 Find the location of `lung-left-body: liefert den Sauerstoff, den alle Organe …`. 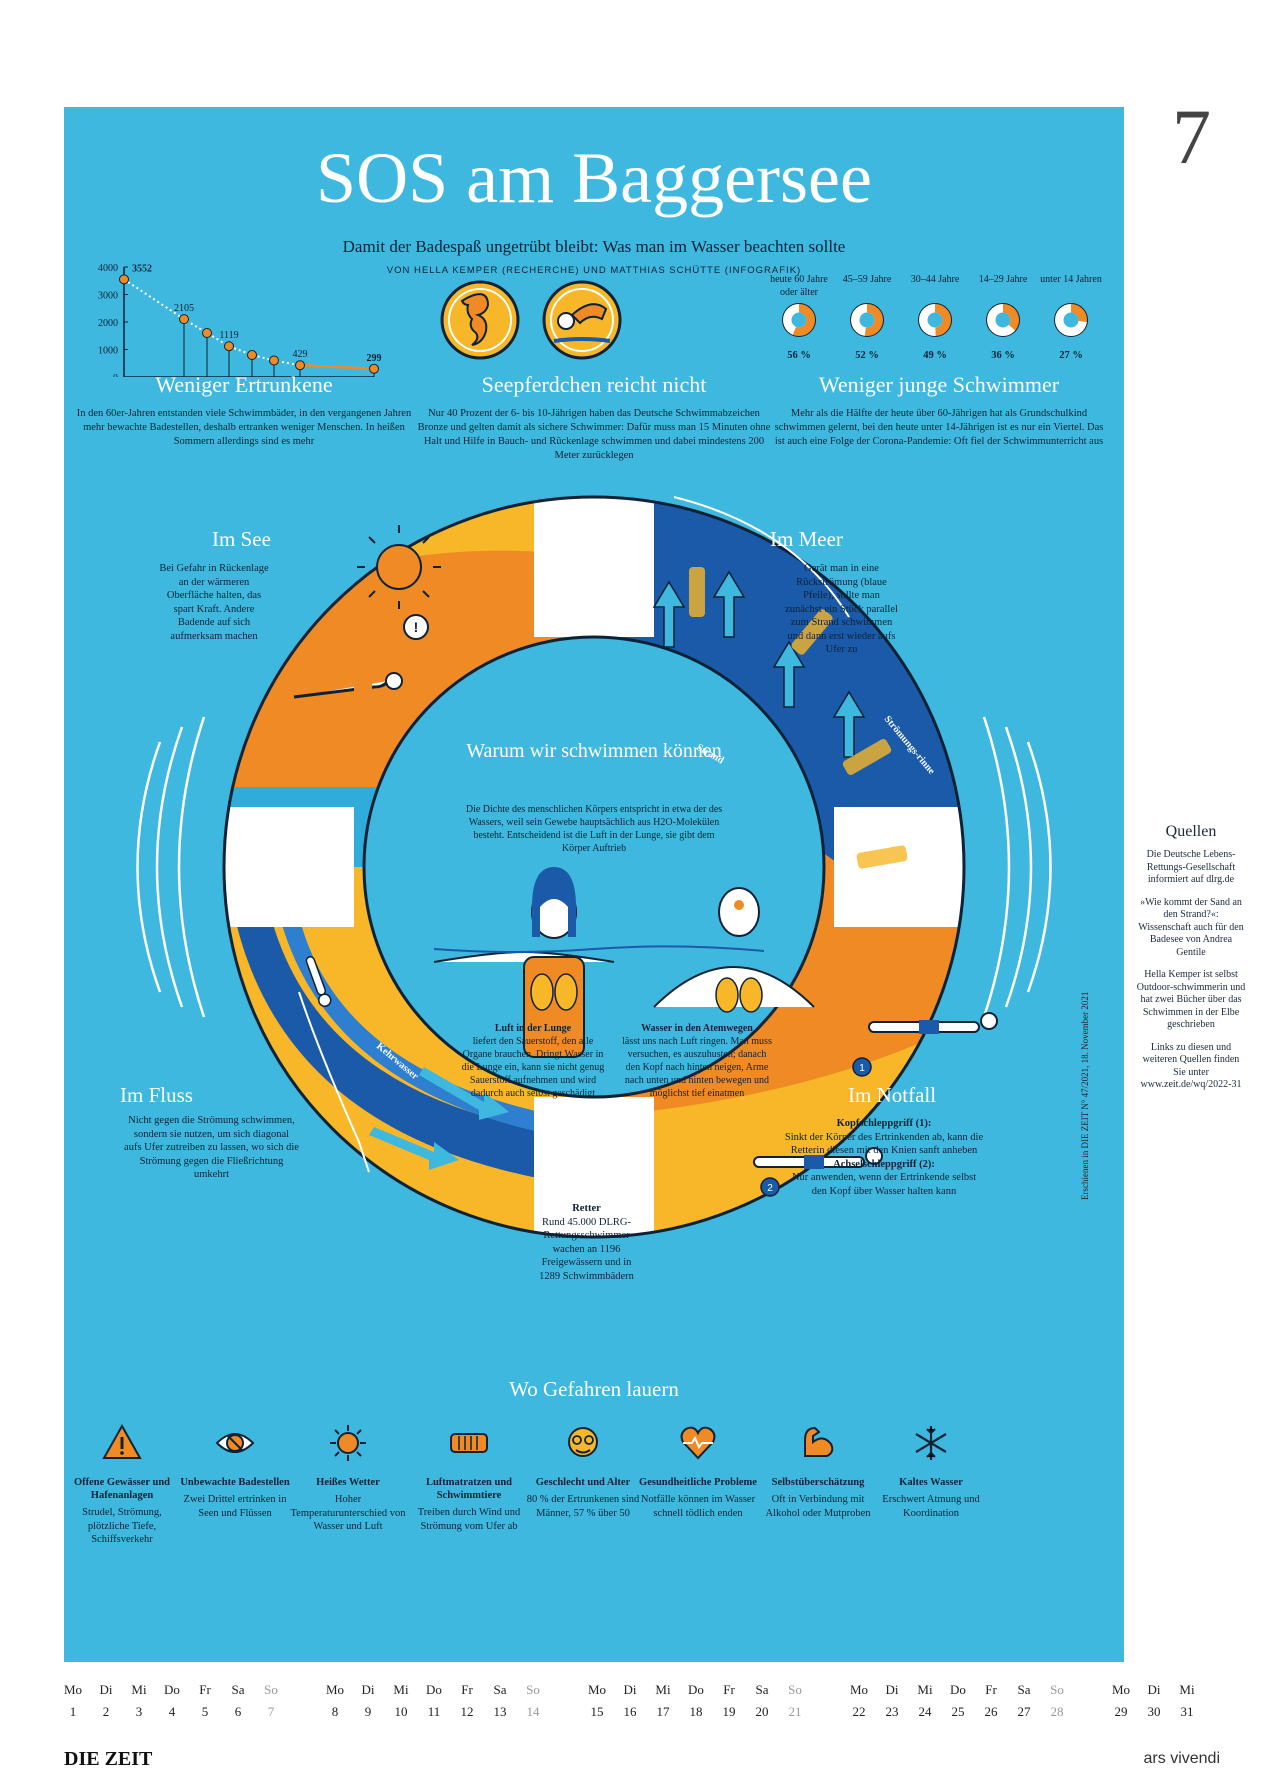

lung-left-body: liefert den Sauerstoff, den alle Organe … is located at coordinates (533, 1067).